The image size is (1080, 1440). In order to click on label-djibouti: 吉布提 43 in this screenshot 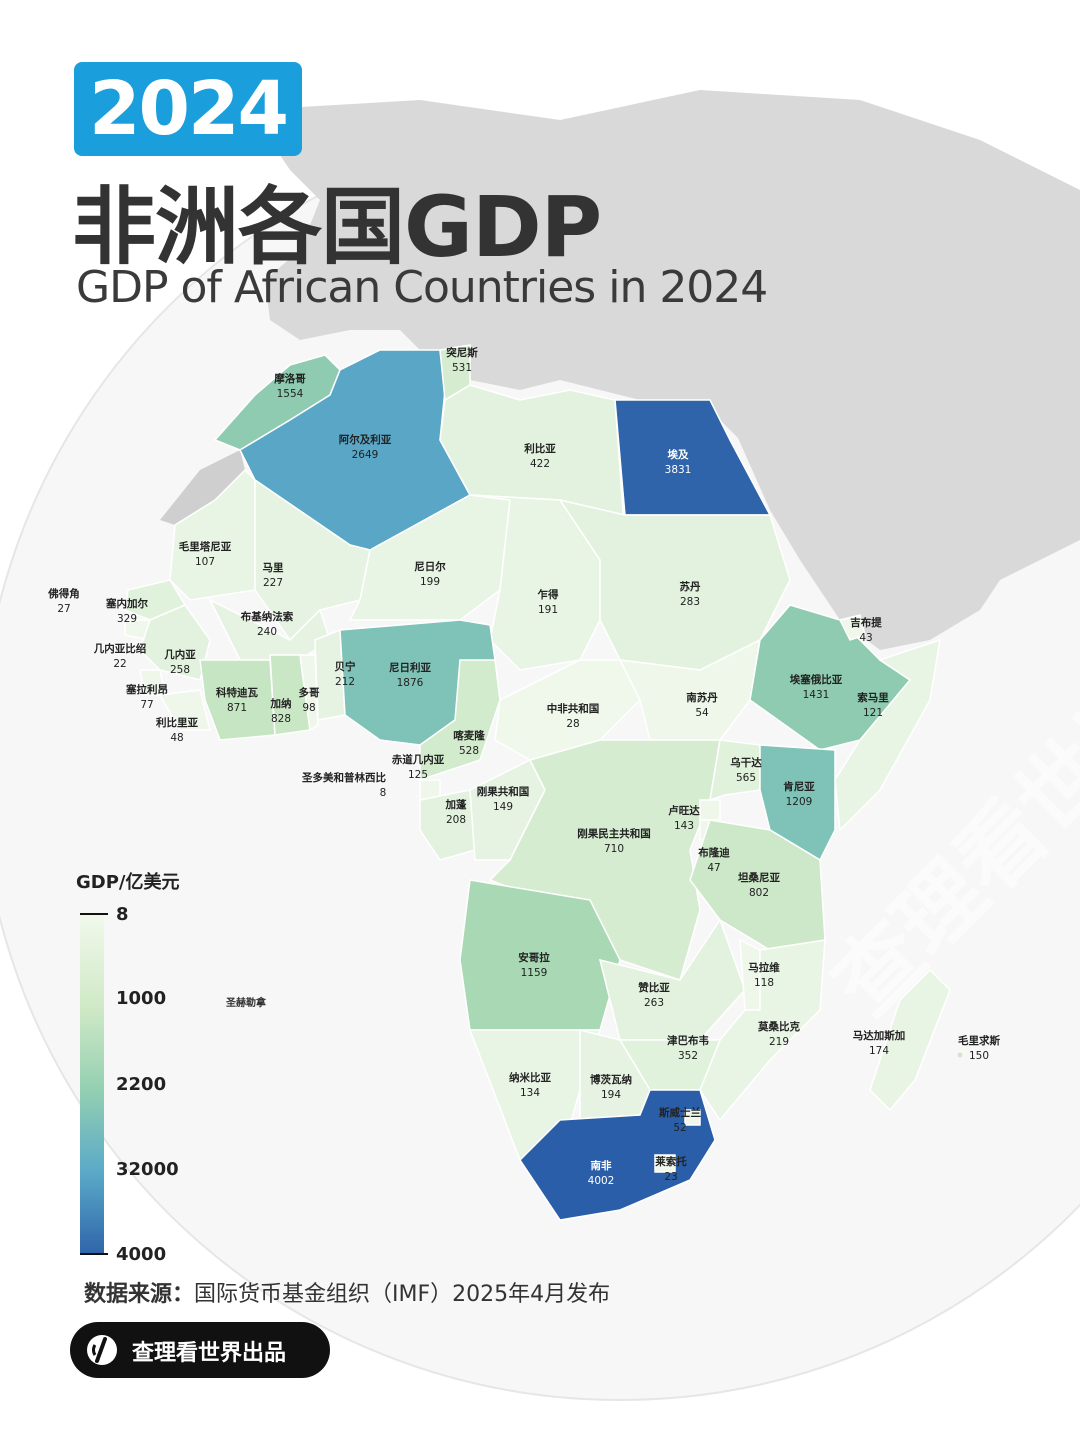, I will do `click(866, 630)`.